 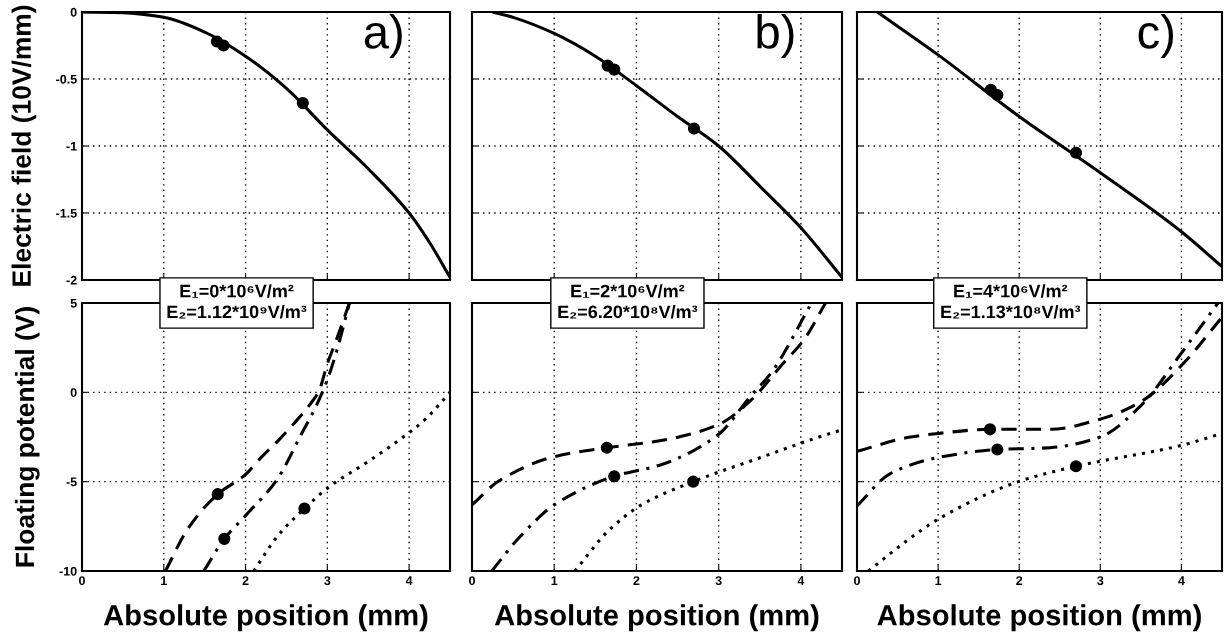 I want to click on annotation: E₁=4*10⁶V/m² E₂=1.13*10⁸V/m³, so click(x=1011, y=301).